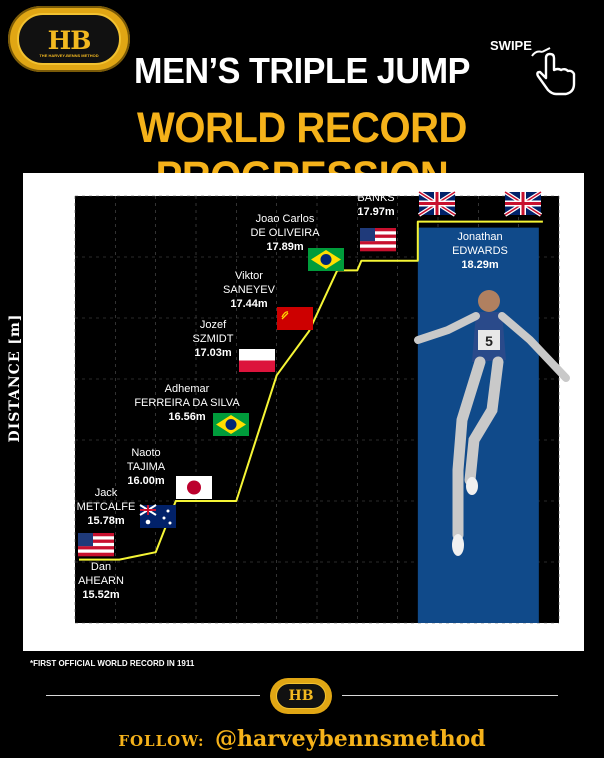 This screenshot has height=758, width=604. What do you see at coordinates (447, 328) in the screenshot?
I see `athlete-left-arm` at bounding box center [447, 328].